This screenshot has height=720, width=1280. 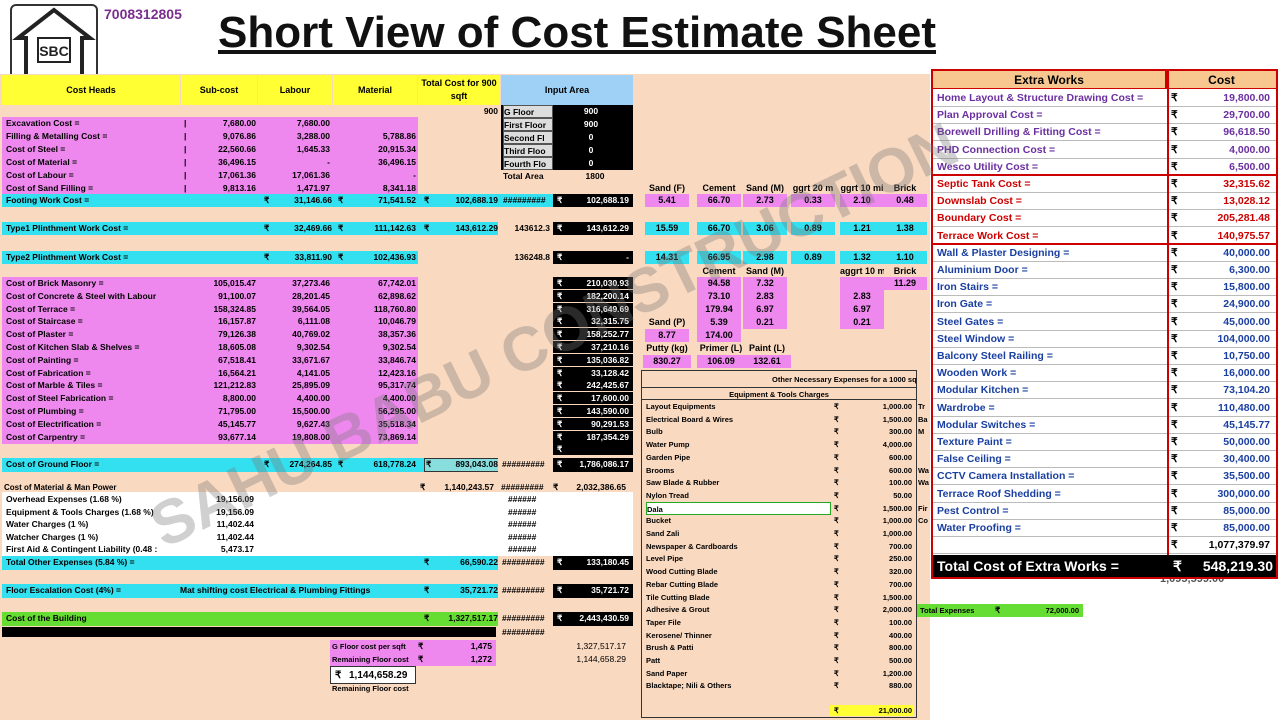 I want to click on type2-mid: 136248.8, so click(x=532, y=257).